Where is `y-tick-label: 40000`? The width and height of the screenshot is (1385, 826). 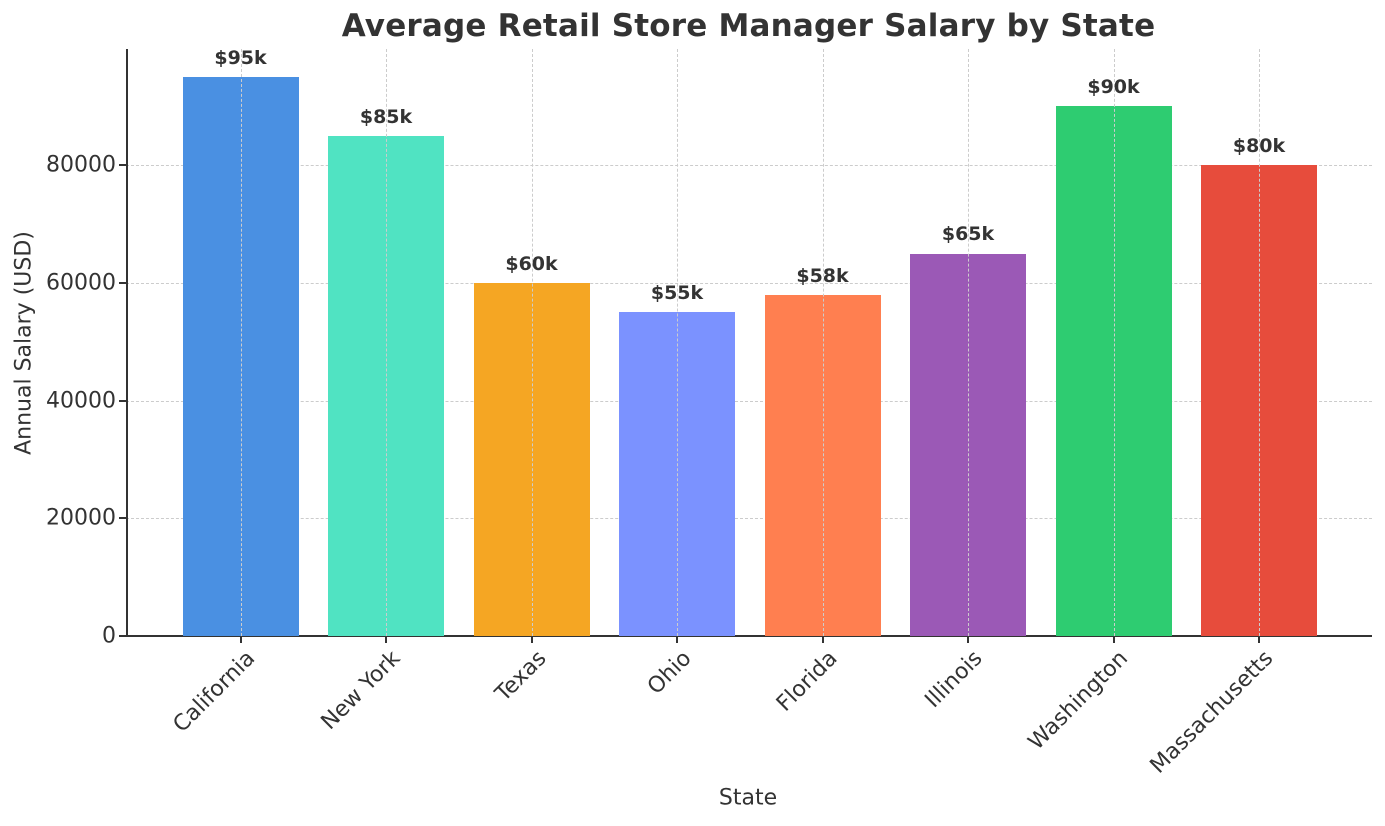
y-tick-label: 40000 is located at coordinates (81, 401).